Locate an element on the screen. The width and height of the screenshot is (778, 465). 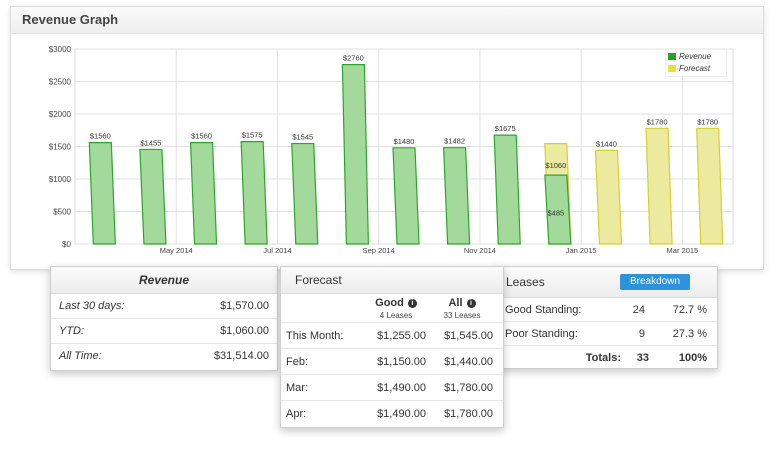
leases-row-label: Poor Standing: is located at coordinates (541, 334).